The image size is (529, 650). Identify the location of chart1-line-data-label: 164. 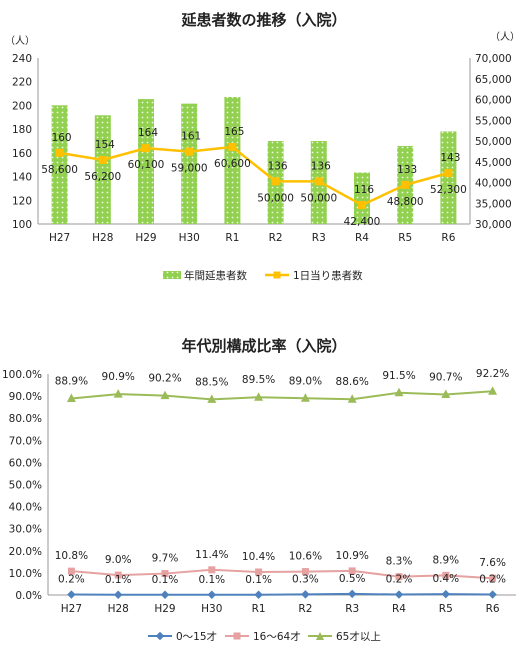
(148, 133).